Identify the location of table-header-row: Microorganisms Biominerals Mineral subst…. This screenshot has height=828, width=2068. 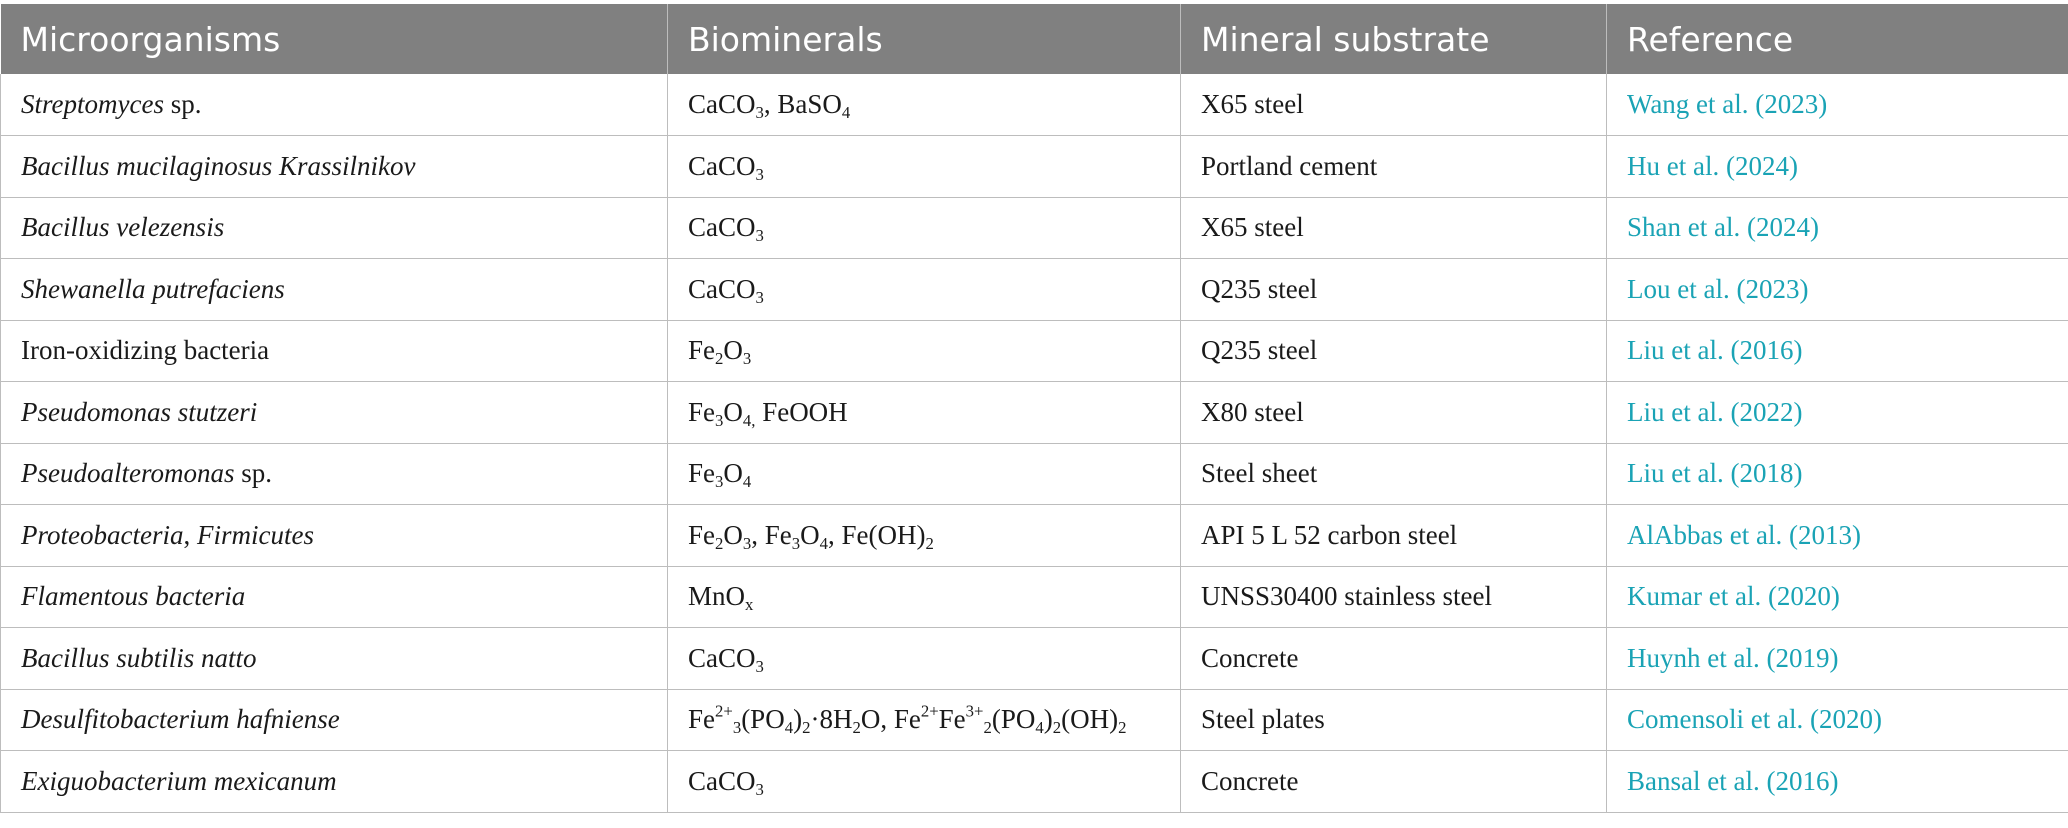
(1034, 37).